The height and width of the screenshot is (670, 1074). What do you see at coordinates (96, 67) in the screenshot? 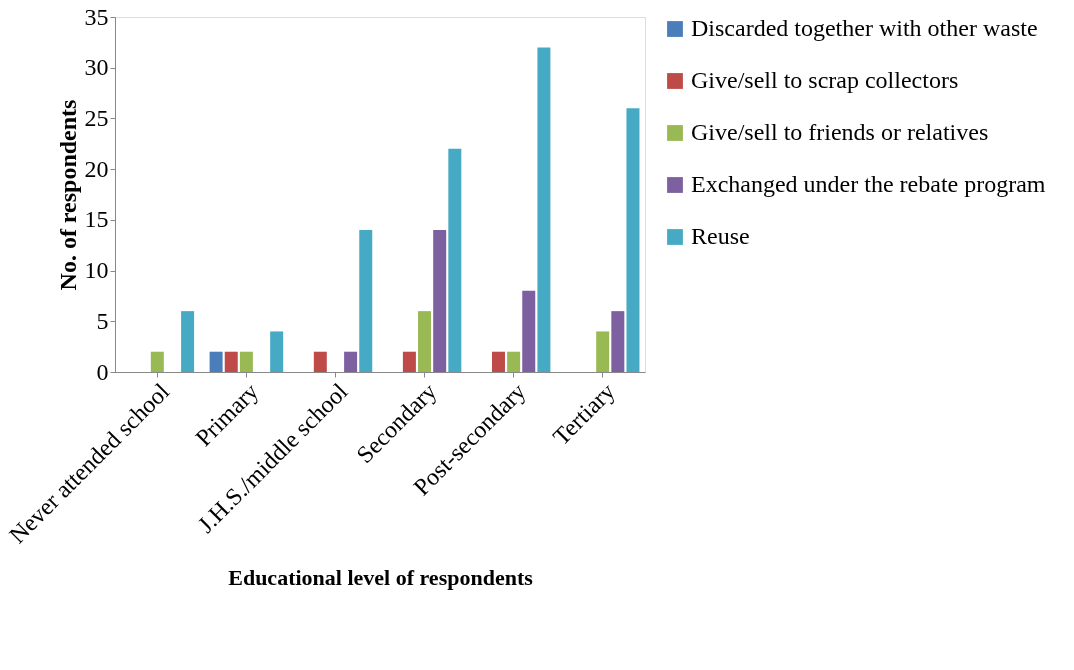
I see `y-tick-label: 30` at bounding box center [96, 67].